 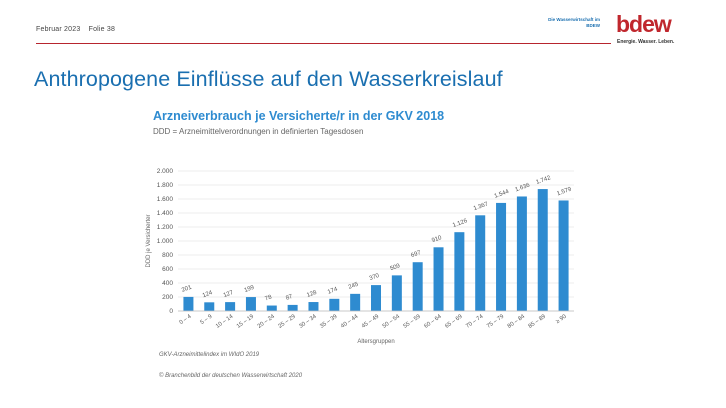 I want to click on data-label: 199, so click(x=250, y=289).